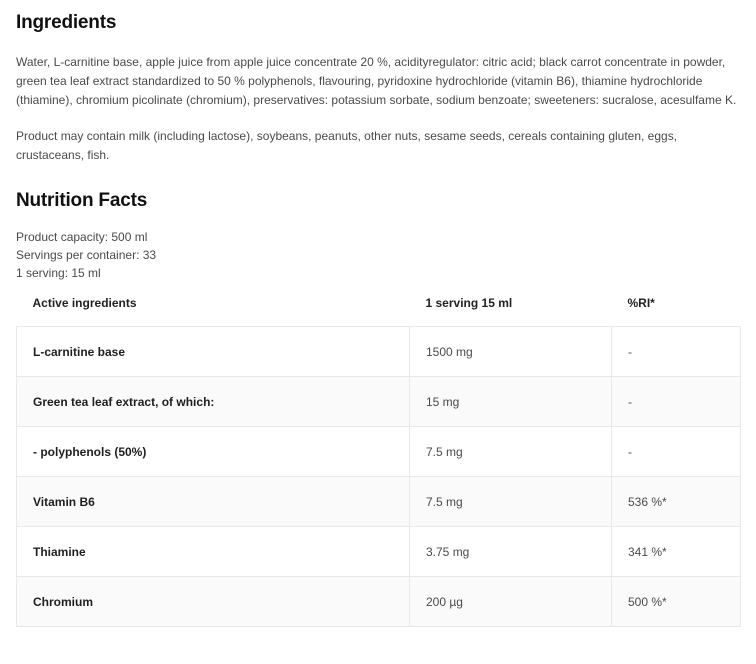 Image resolution: width=756 pixels, height=664 pixels. Describe the element at coordinates (510, 401) in the screenshot. I see `cell-serving-amount: 15 mg` at that location.